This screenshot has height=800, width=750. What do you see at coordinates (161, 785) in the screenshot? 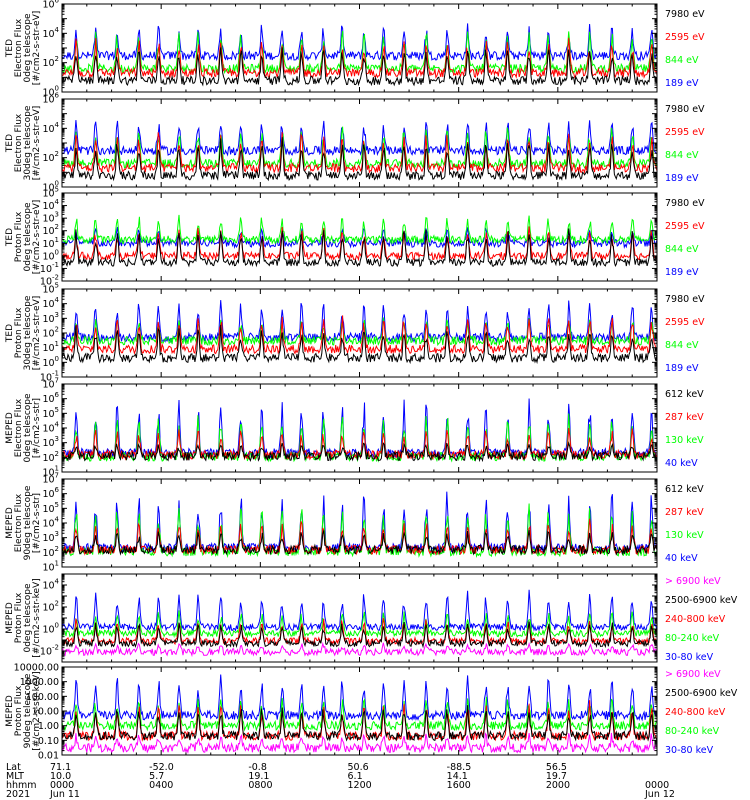
I see `x-tick-label: 0400` at bounding box center [161, 785].